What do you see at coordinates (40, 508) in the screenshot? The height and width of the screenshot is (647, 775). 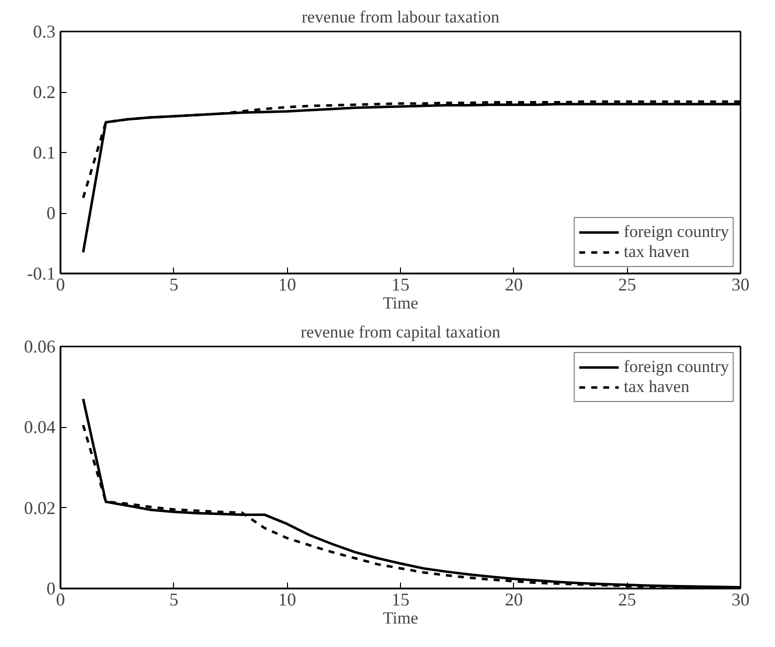 I see `y-tick-label: 0.02` at bounding box center [40, 508].